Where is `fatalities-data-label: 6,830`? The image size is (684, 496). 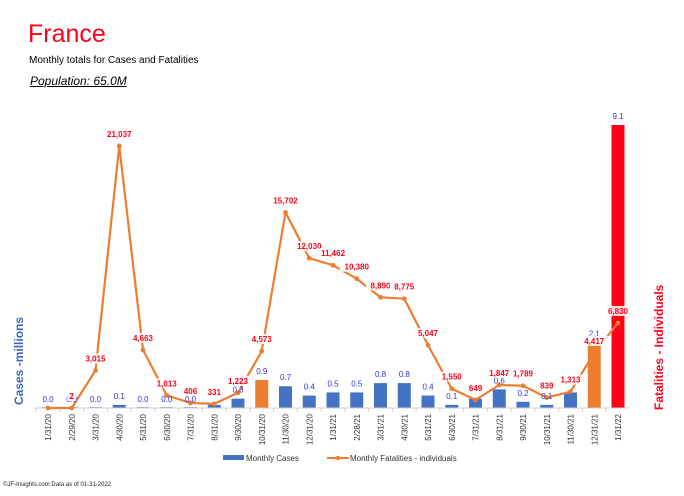
fatalities-data-label: 6,830 is located at coordinates (618, 311).